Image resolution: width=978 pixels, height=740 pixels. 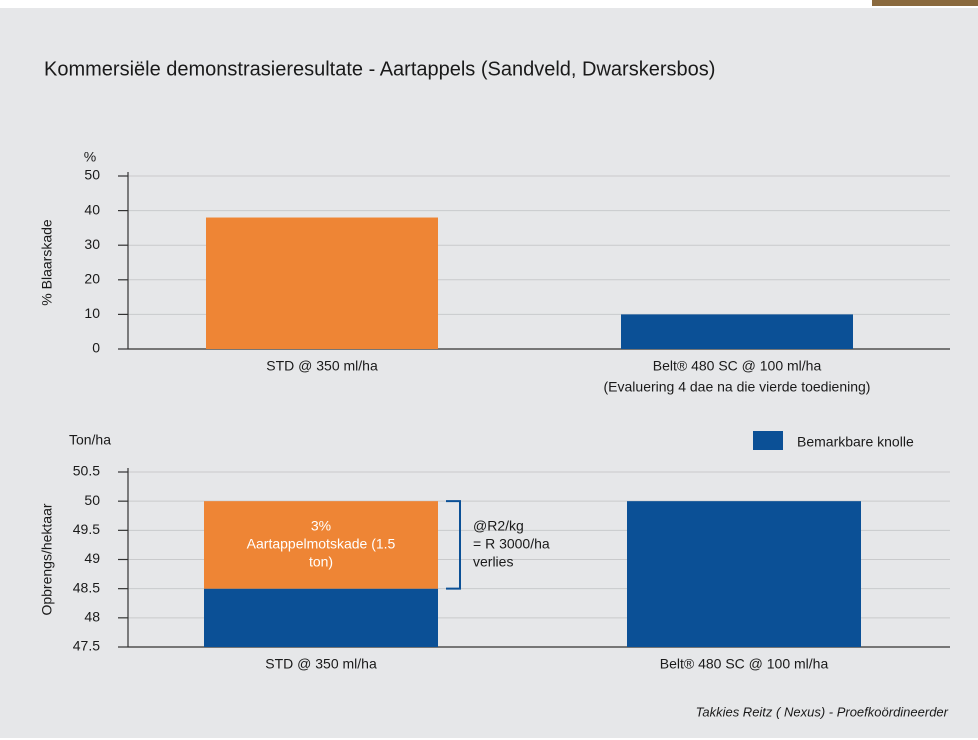 What do you see at coordinates (86, 587) in the screenshot?
I see `y-tick-label: 48.5` at bounding box center [86, 587].